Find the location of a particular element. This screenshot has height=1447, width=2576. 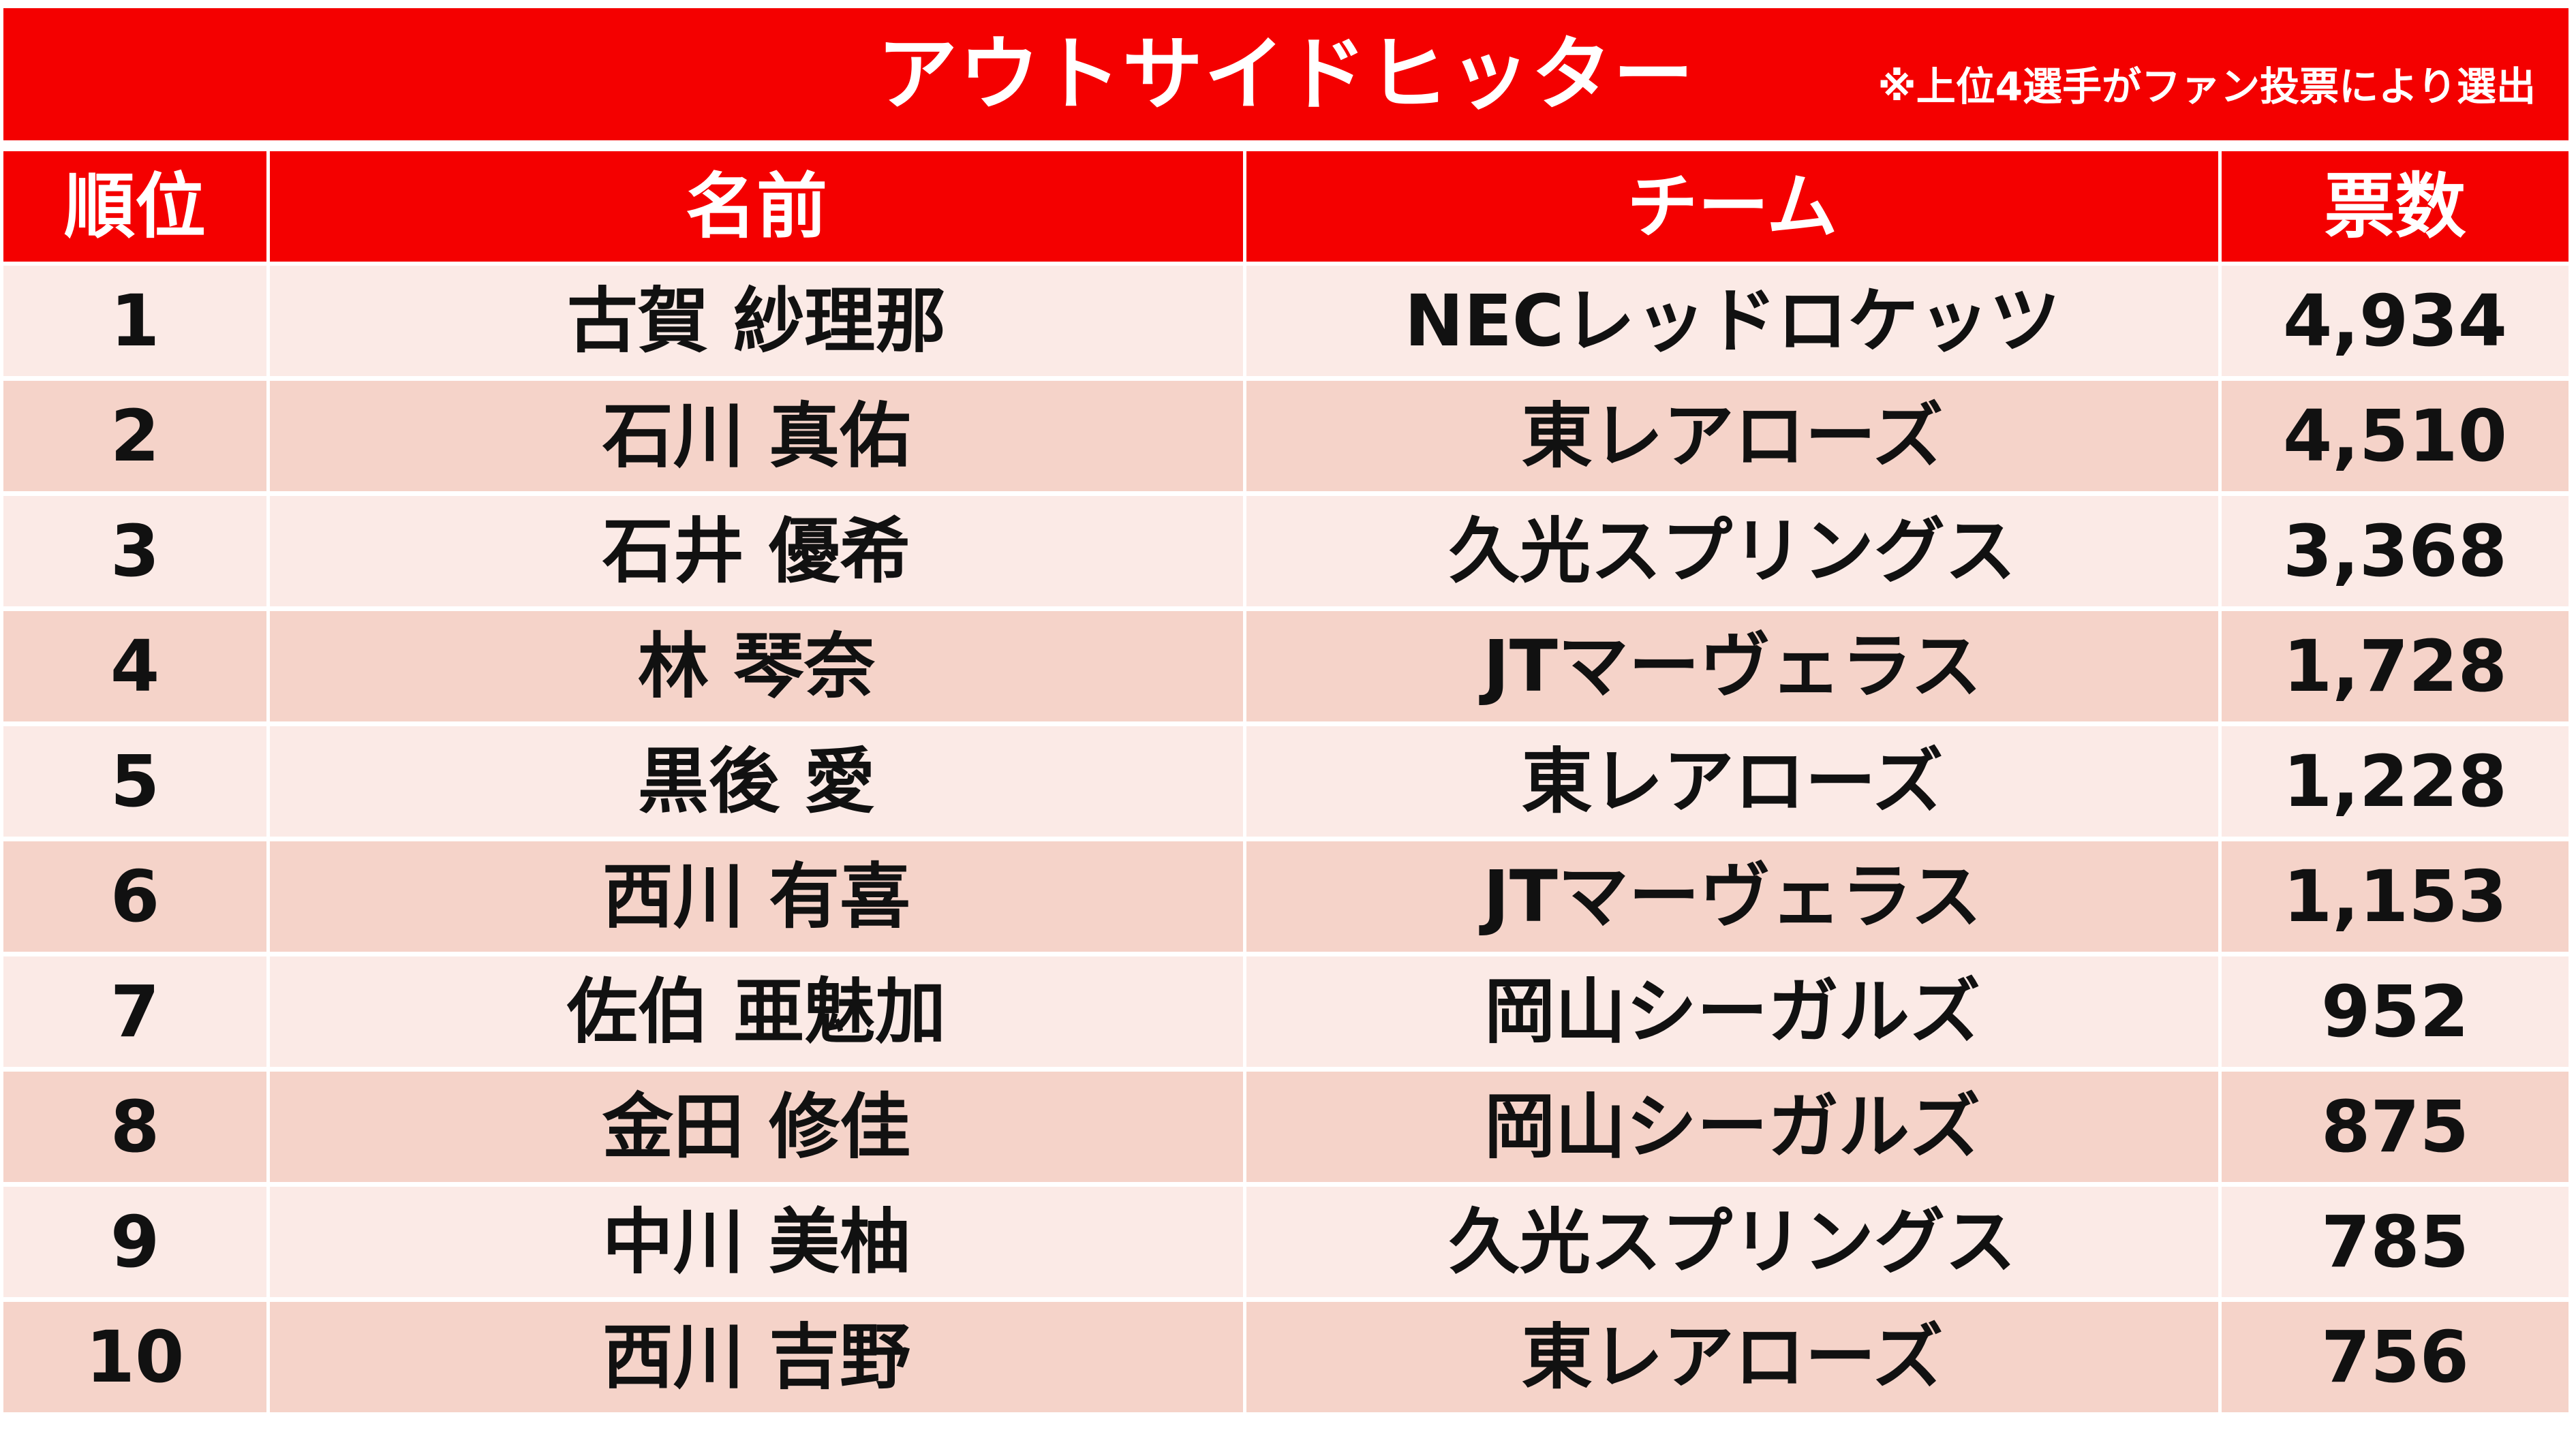

table-row: 7 佐伯 亜魅加 岡山シーガルズ 952 is located at coordinates (1286, 1011).